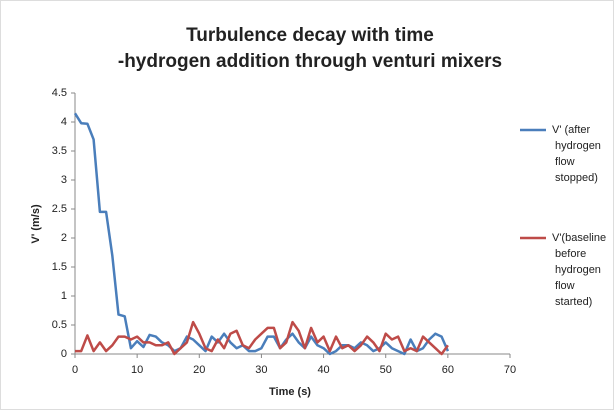  Describe the element at coordinates (137, 370) in the screenshot. I see `x-tick-label: 10` at that location.